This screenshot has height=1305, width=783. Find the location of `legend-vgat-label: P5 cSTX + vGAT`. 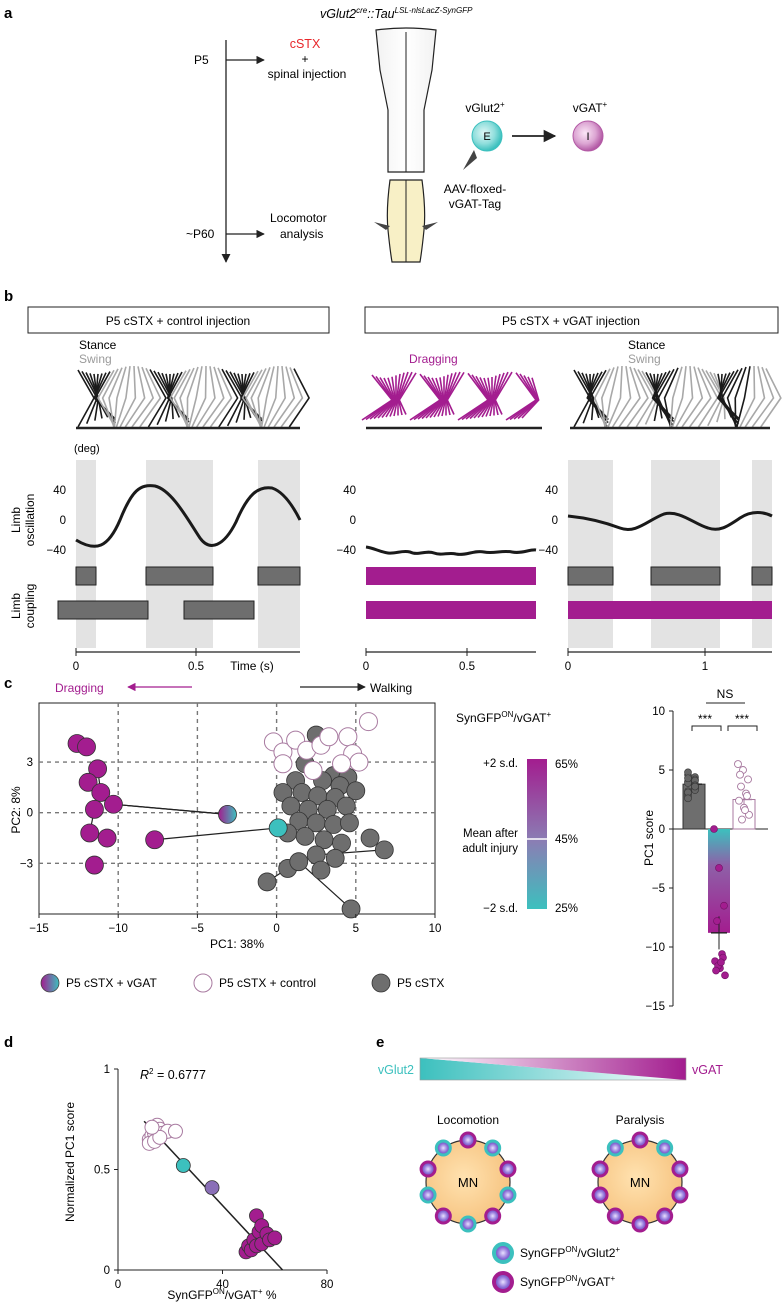

legend-vgat-label: P5 cSTX + vGAT is located at coordinates (111, 983).